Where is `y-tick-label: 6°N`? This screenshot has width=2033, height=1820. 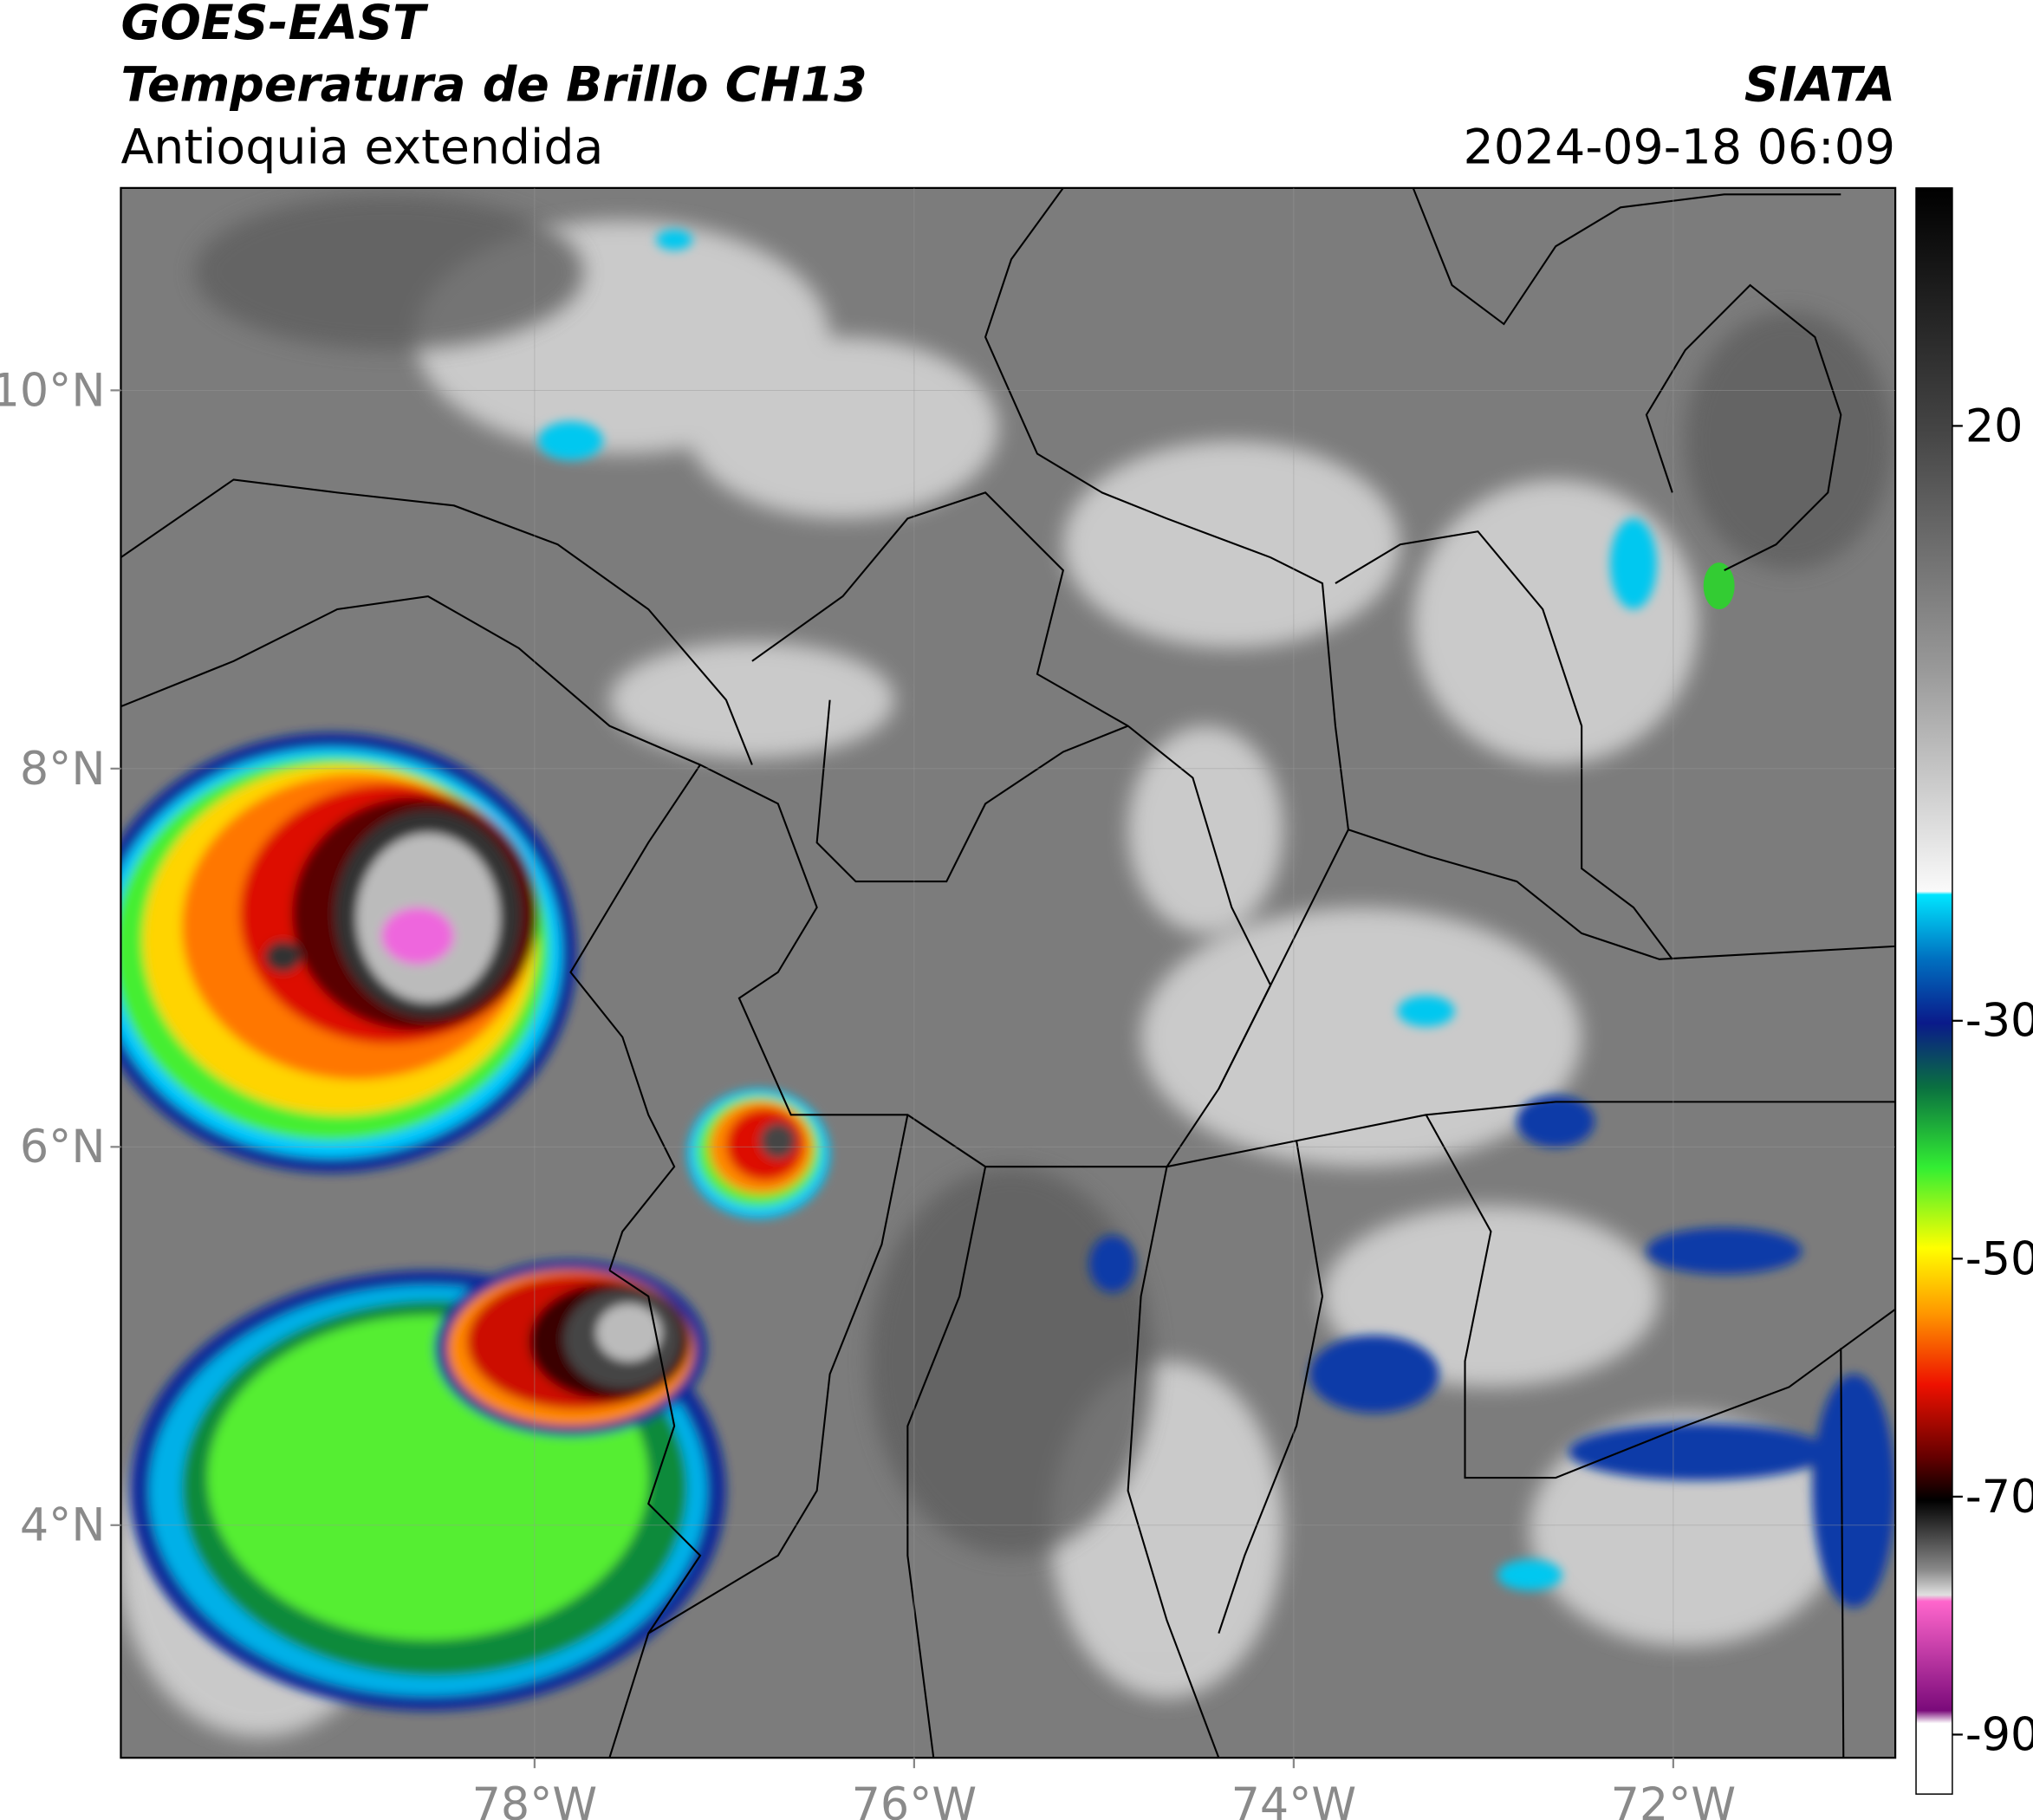 y-tick-label: 6°N is located at coordinates (63, 1147).